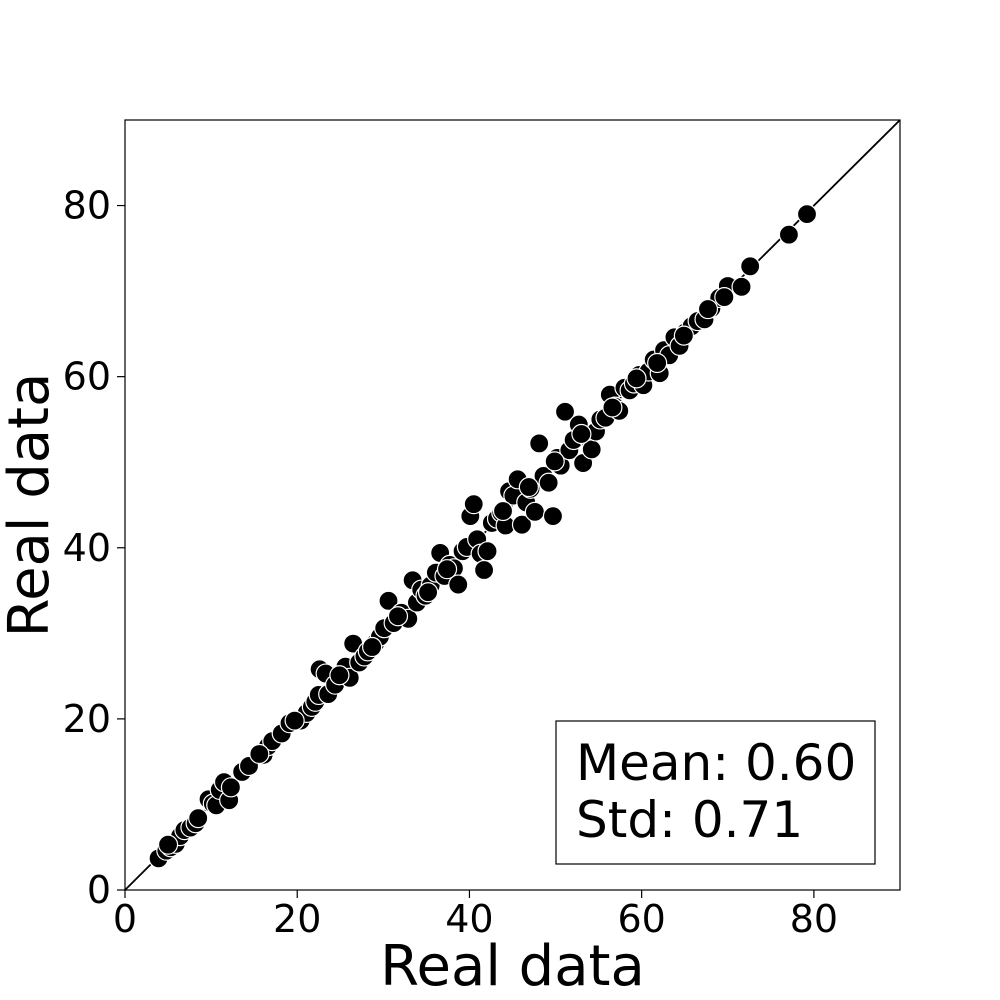 Image resolution: width=1000 pixels, height=1000 pixels. I want to click on y-tick-label: 0, so click(99, 890).